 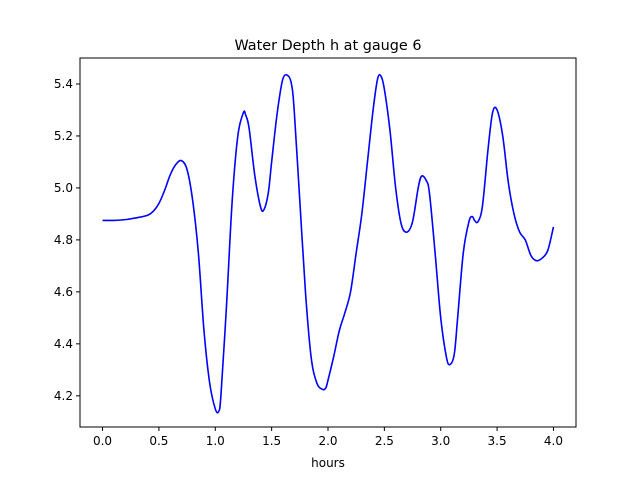 I want to click on x-tick-label: 1.0, so click(x=215, y=441).